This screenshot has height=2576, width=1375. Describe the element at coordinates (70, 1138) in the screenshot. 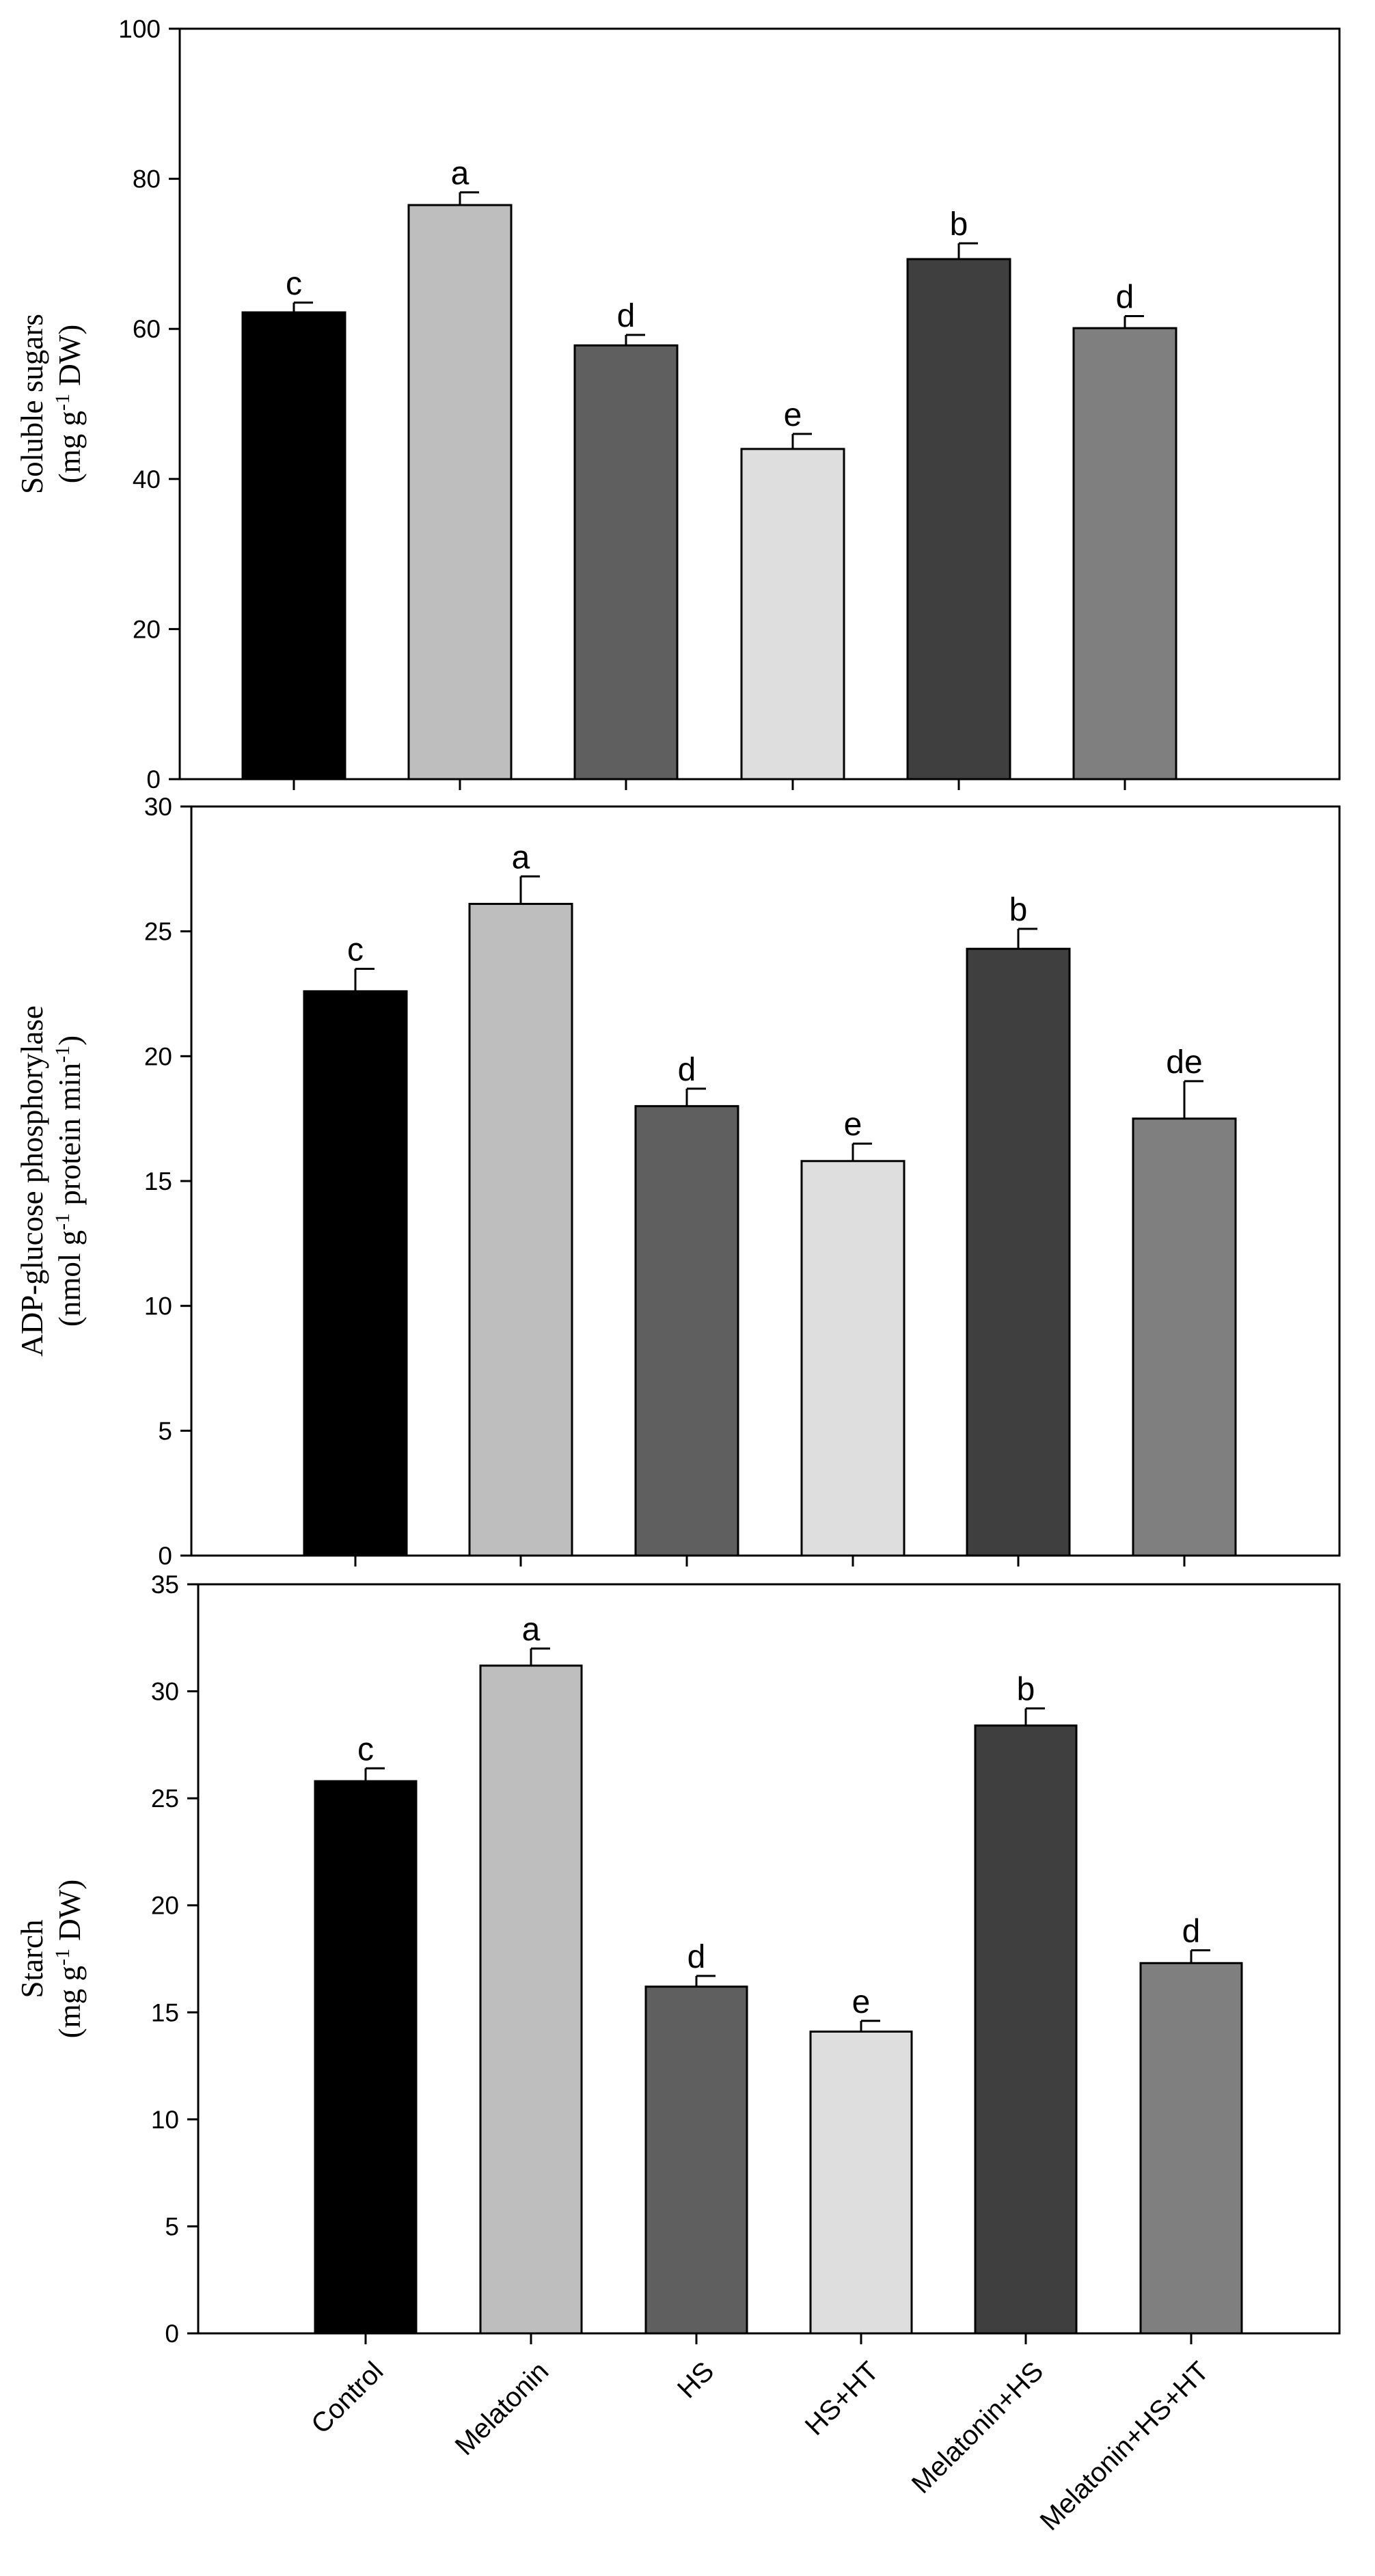

I see `unit-text: protein min` at that location.